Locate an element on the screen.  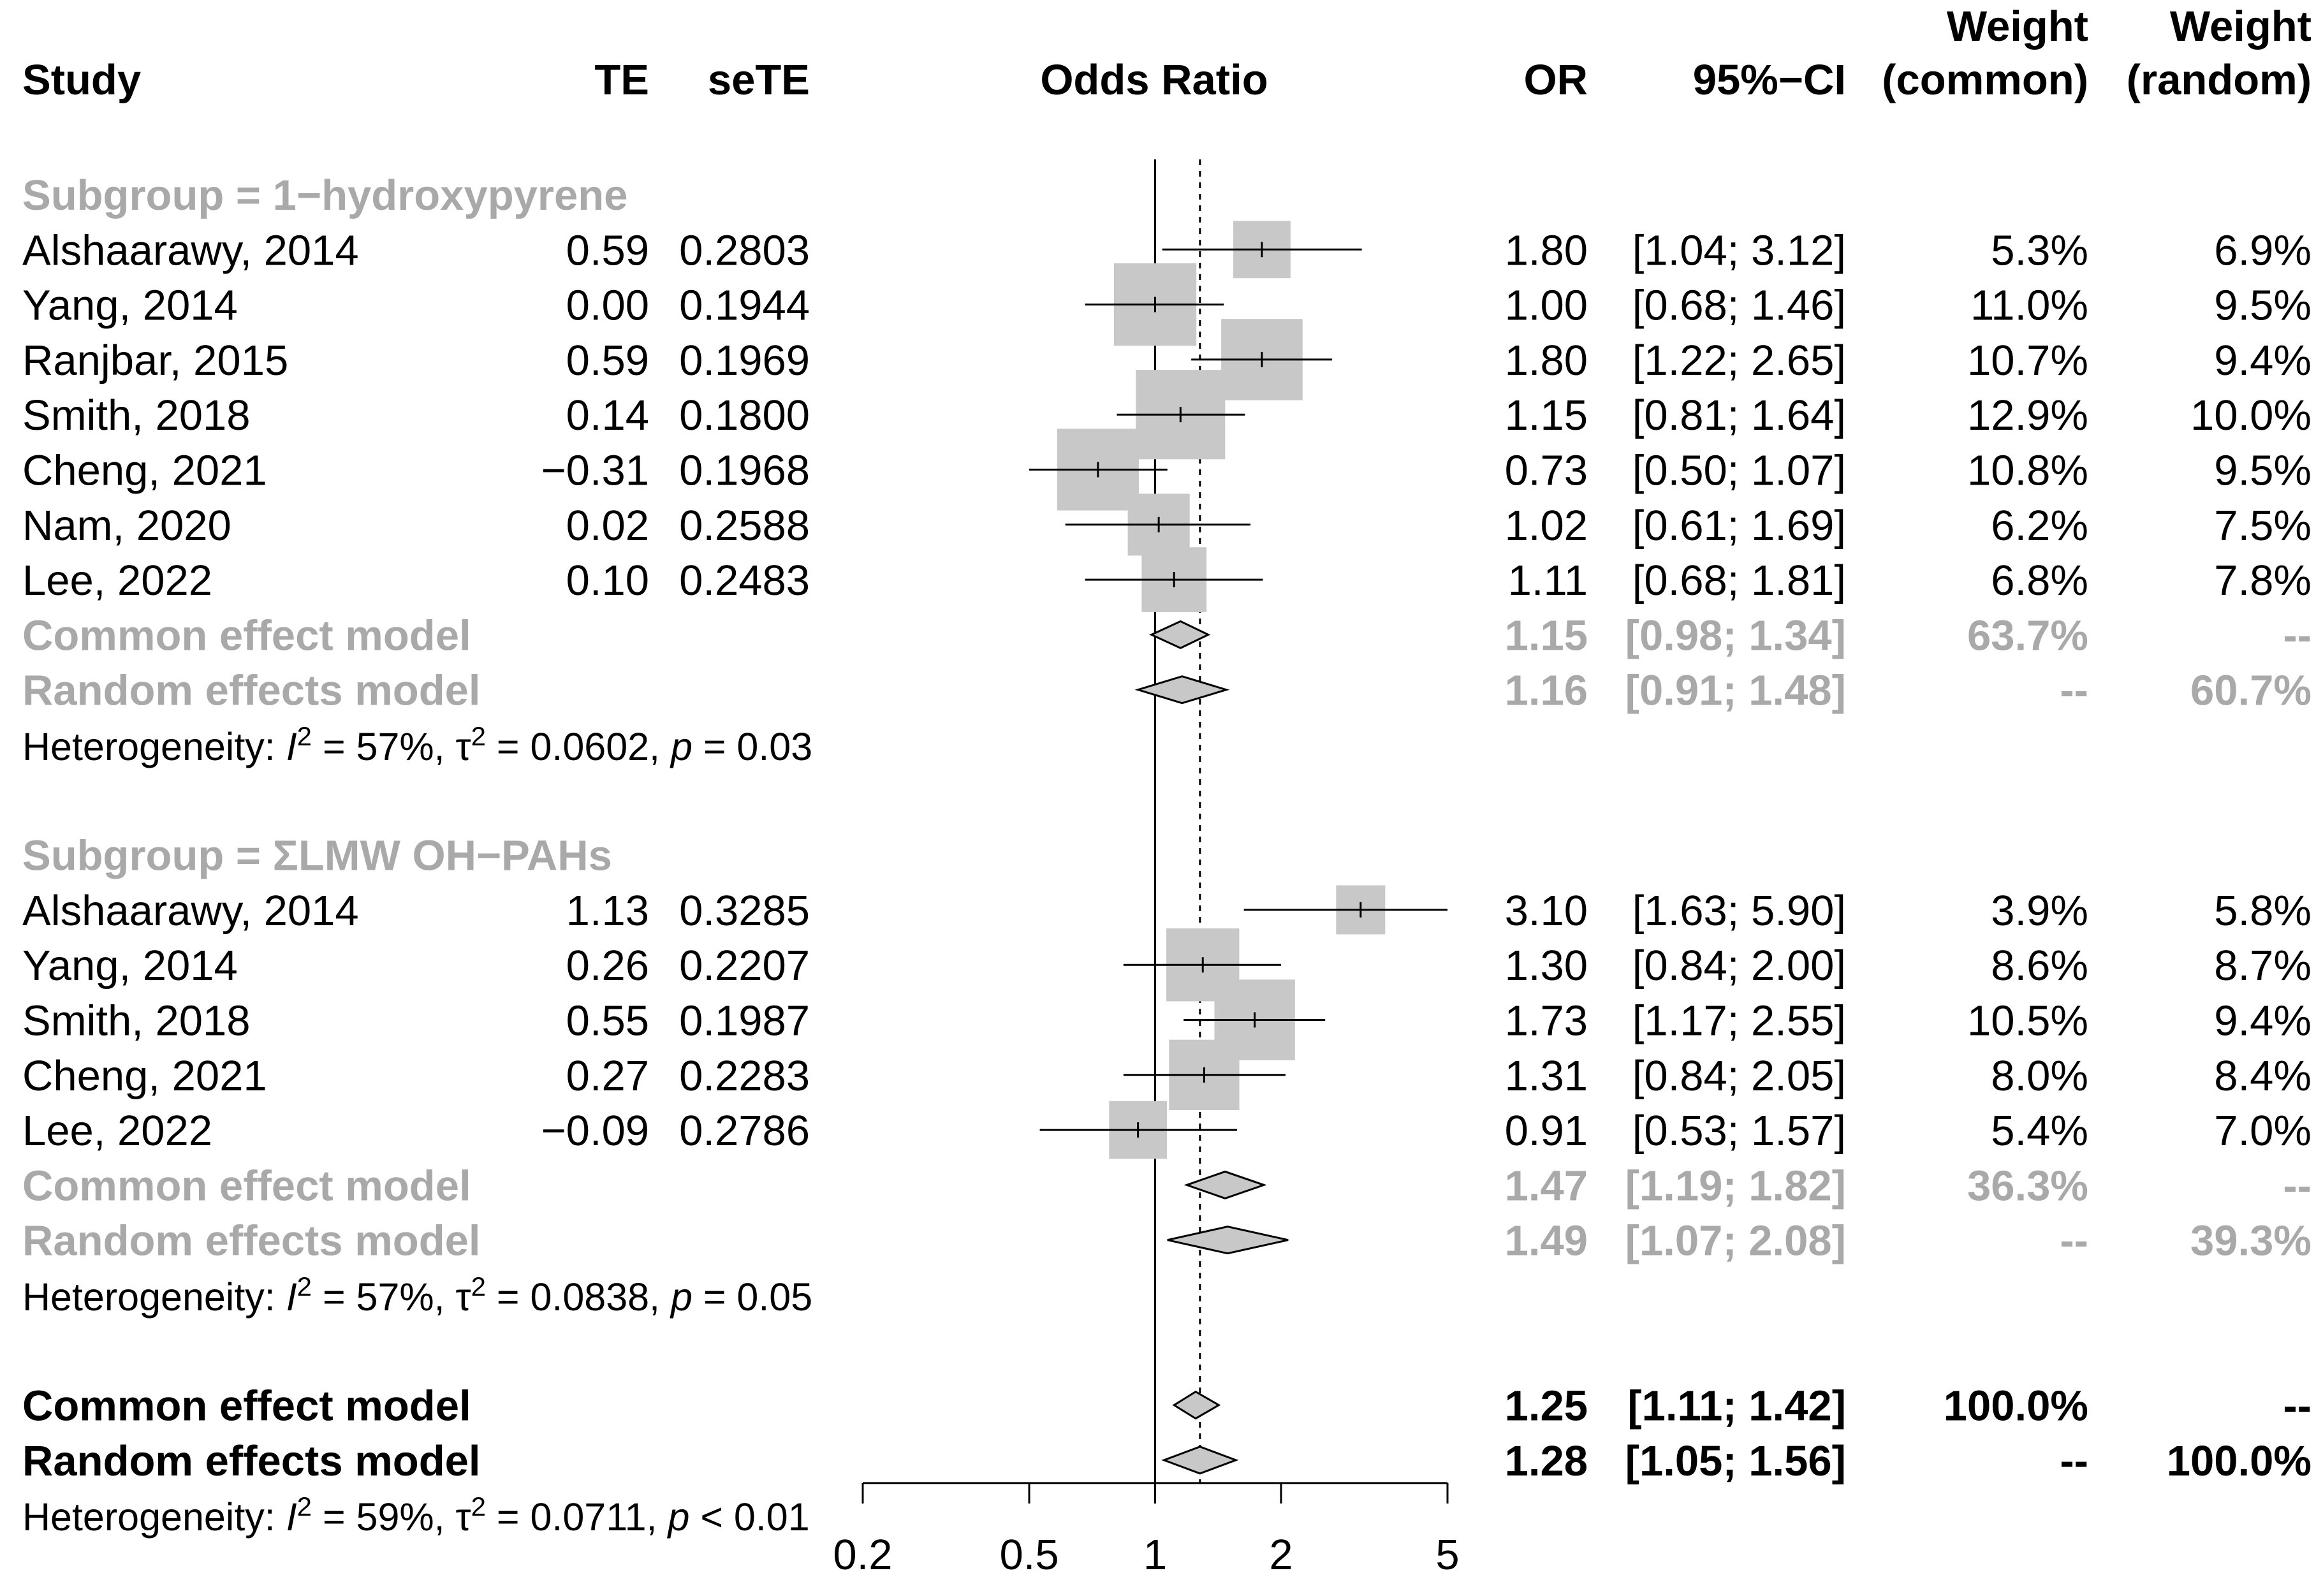
study-sete: 0.1944 is located at coordinates (744, 306).